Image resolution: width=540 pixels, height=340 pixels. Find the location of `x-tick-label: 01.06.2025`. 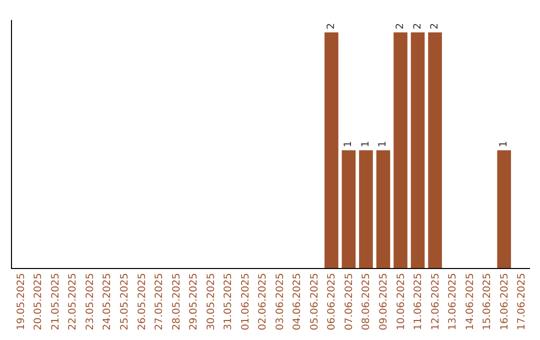

x-tick-label: 01.06.2025 is located at coordinates (246, 301).